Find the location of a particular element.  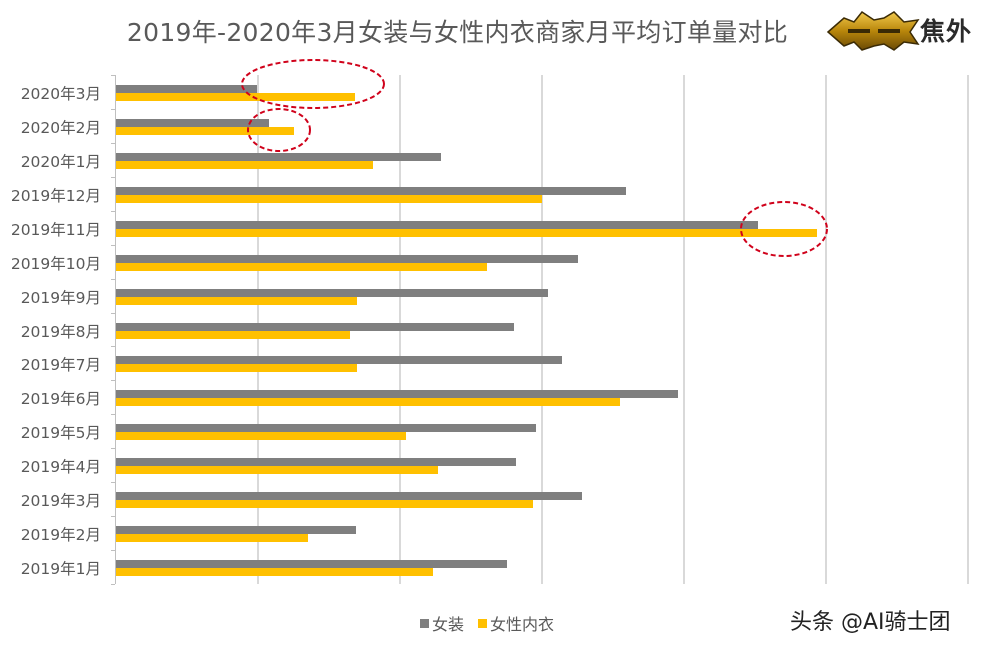

category-label: 2019年5月 is located at coordinates (60, 433).